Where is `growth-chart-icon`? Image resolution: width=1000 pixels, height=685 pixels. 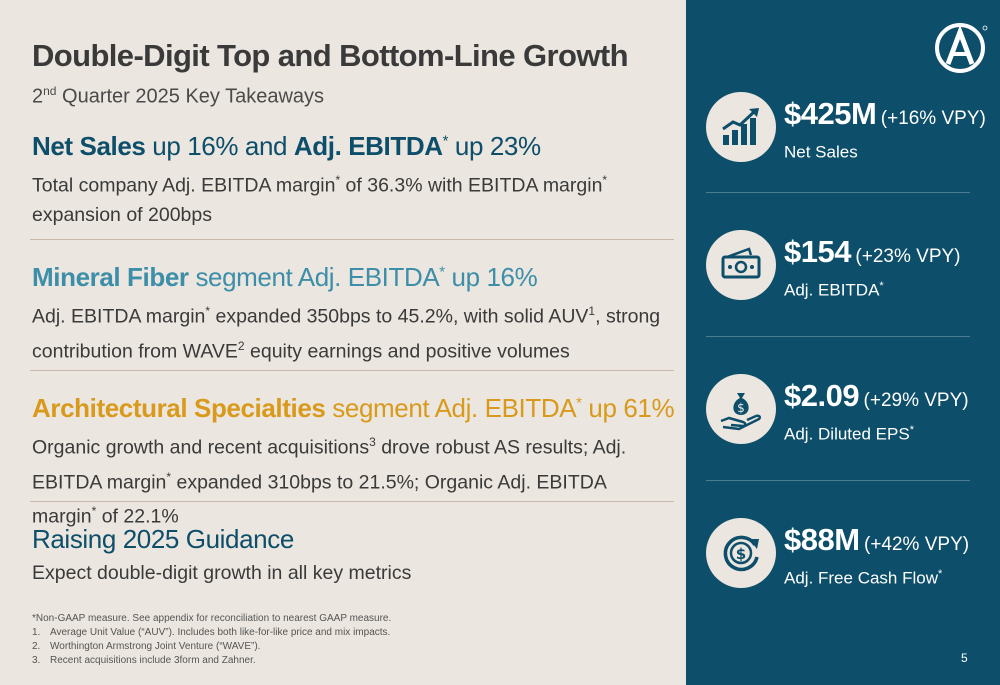 growth-chart-icon is located at coordinates (741, 127).